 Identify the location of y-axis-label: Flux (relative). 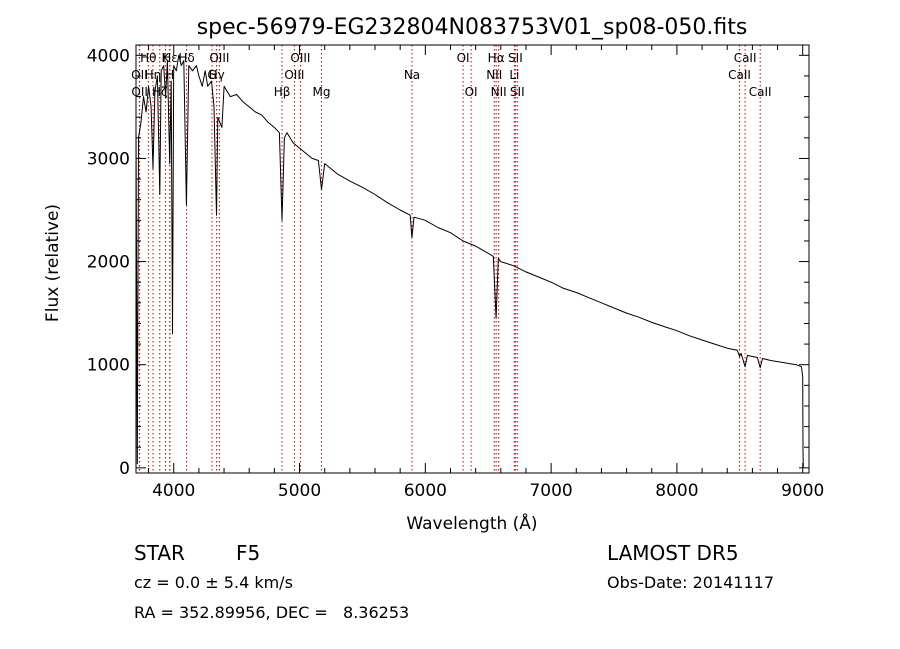
(53, 263).